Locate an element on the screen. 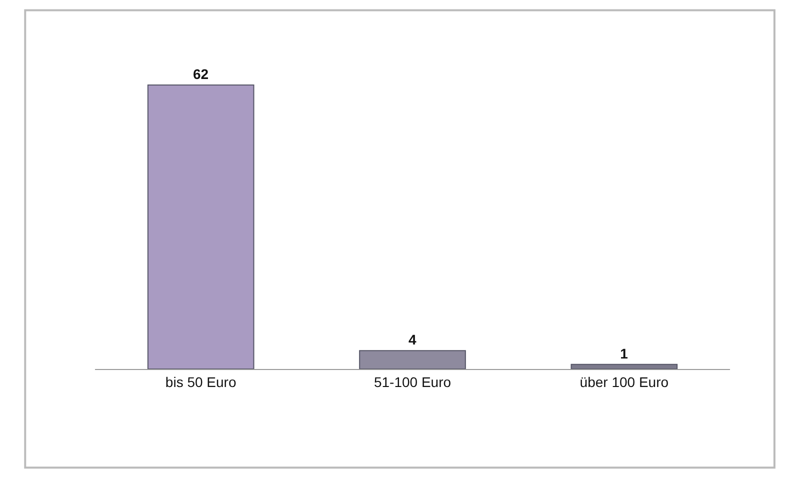  x-tick-label: bis 50 Euro is located at coordinates (200, 382).